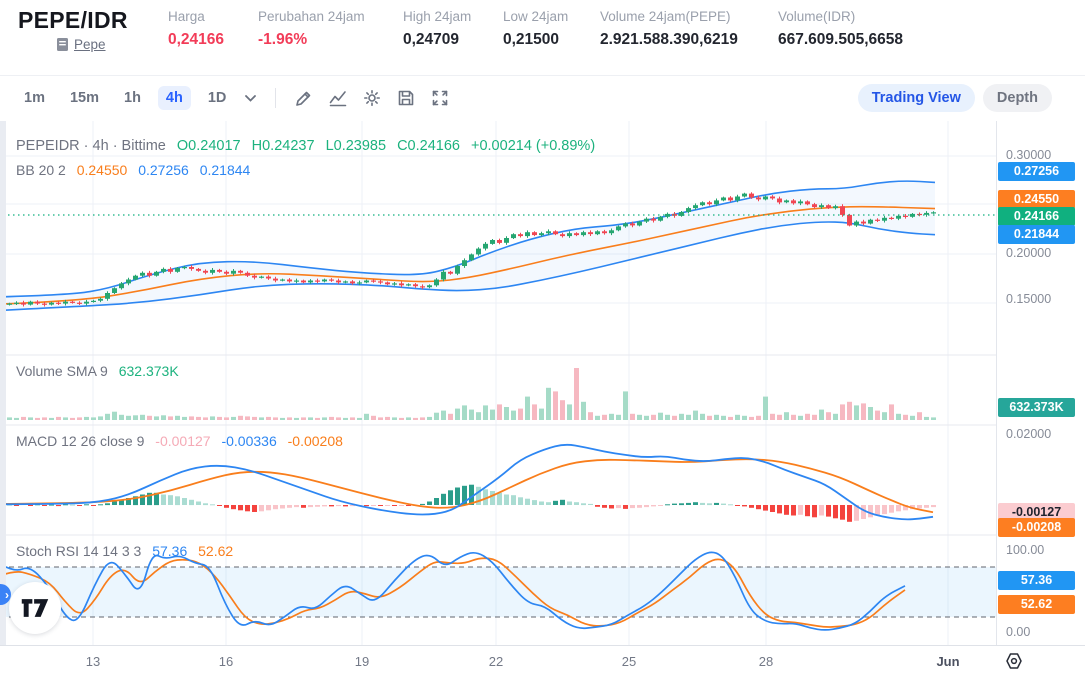 The image size is (1085, 677). Describe the element at coordinates (276, 98) in the screenshot. I see `toolbar-divider` at that location.